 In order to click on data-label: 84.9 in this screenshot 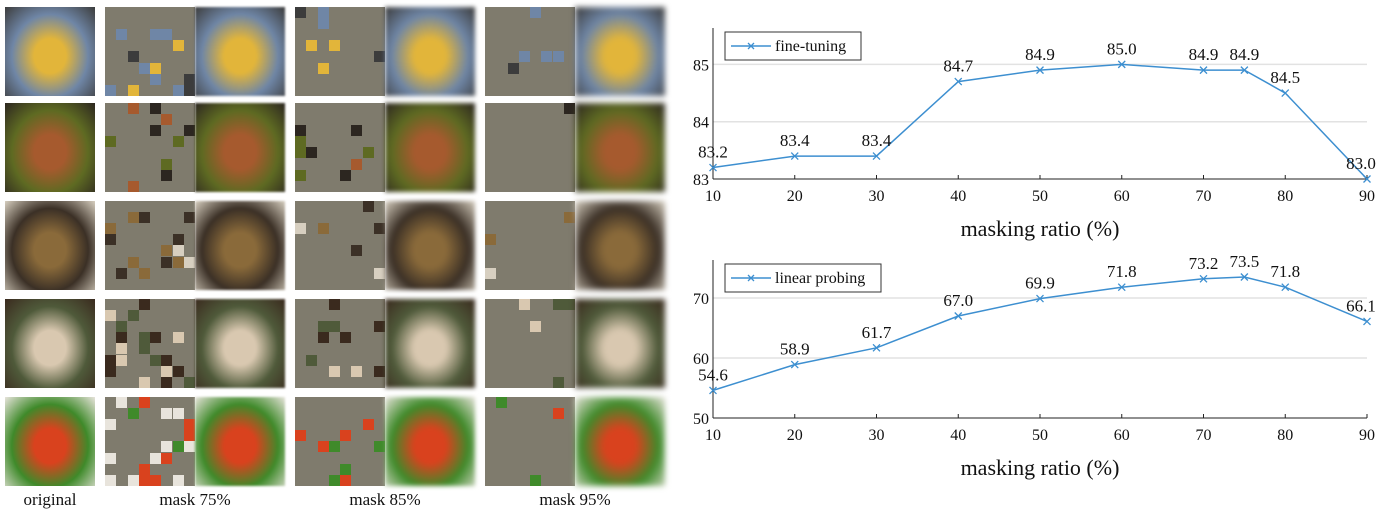, I will do `click(1245, 54)`.